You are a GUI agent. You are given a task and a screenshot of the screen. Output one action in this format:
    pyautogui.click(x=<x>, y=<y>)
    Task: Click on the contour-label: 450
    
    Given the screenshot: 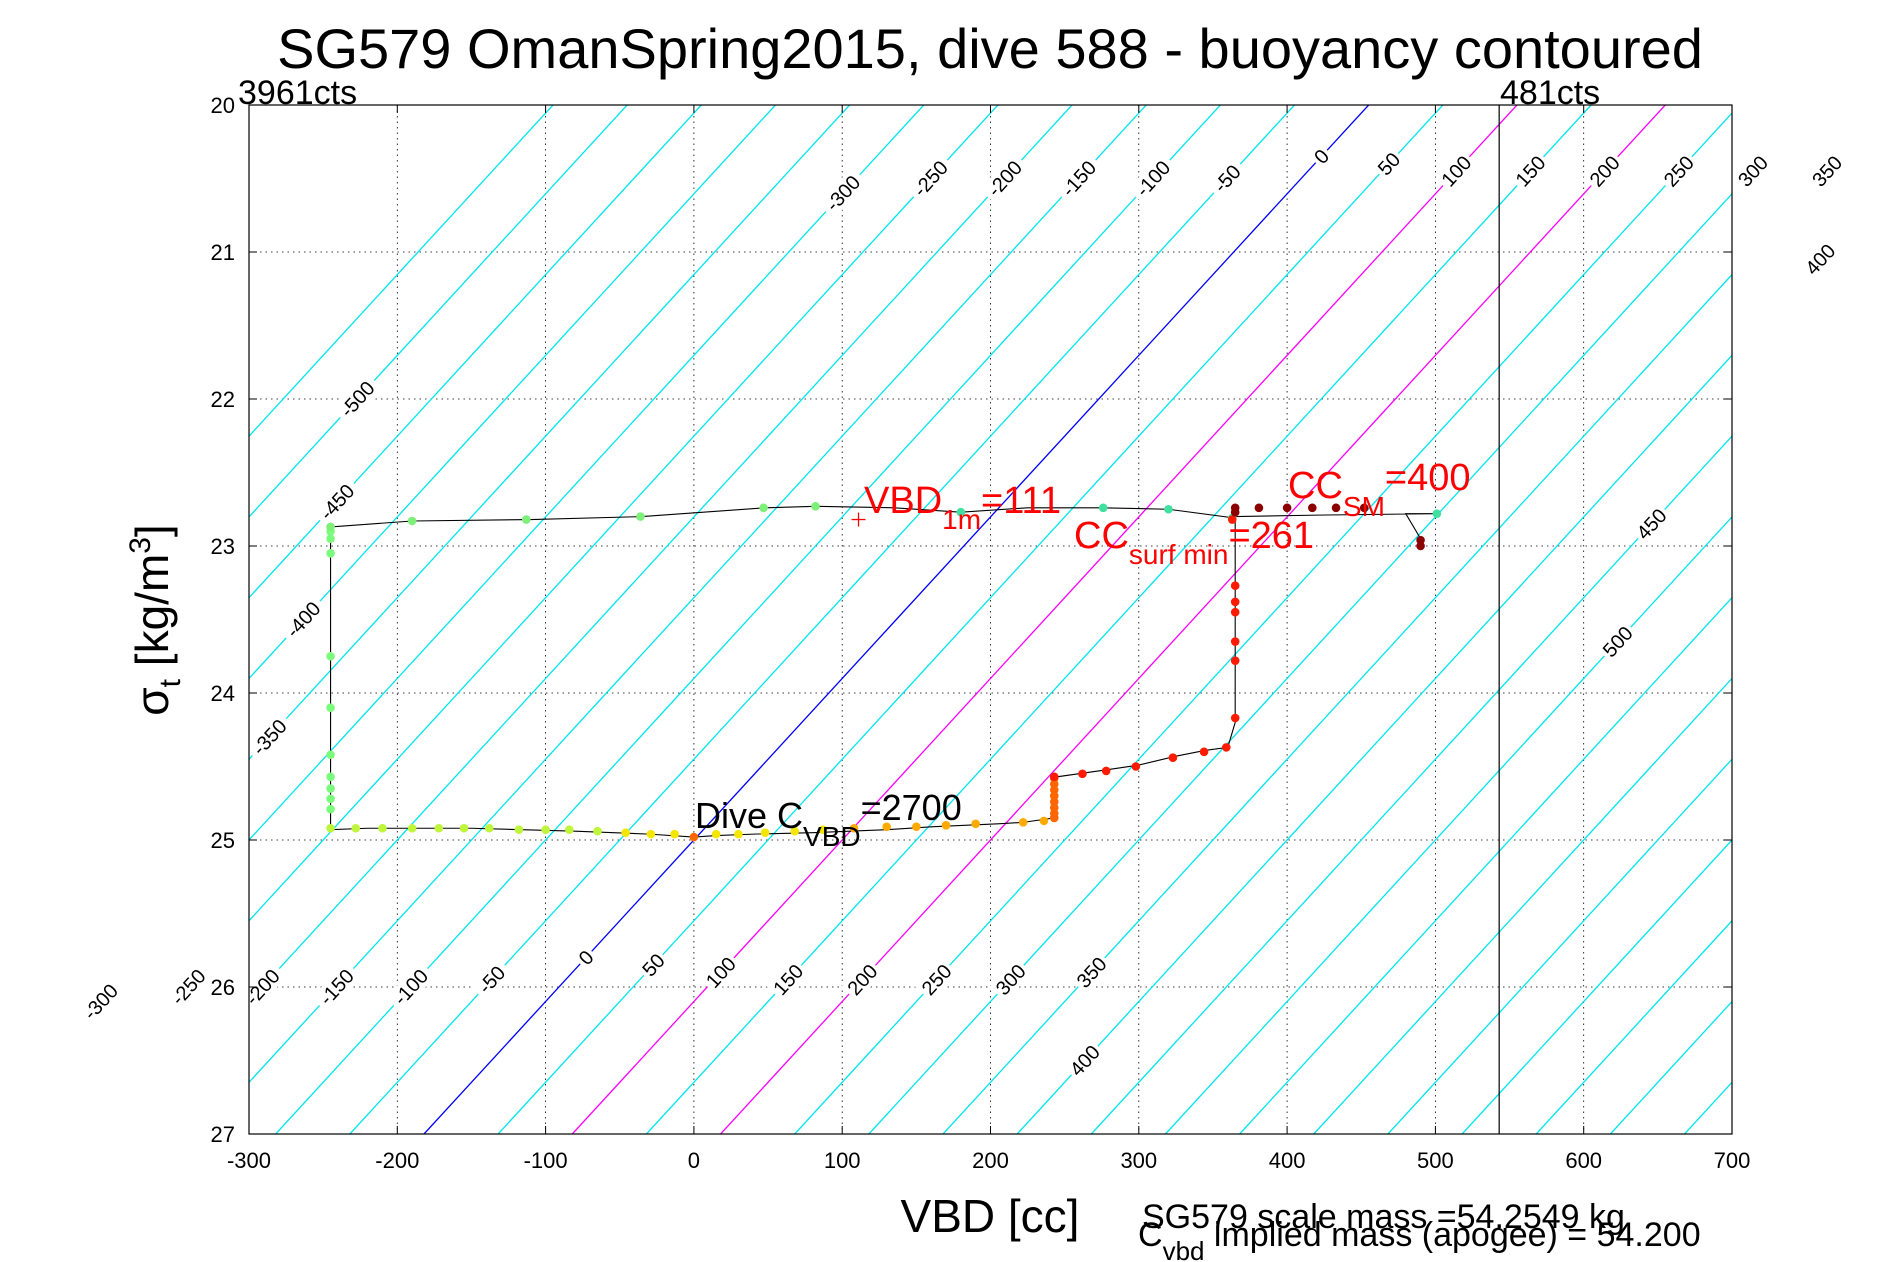 What is the action you would take?
    pyautogui.click(x=1651, y=524)
    